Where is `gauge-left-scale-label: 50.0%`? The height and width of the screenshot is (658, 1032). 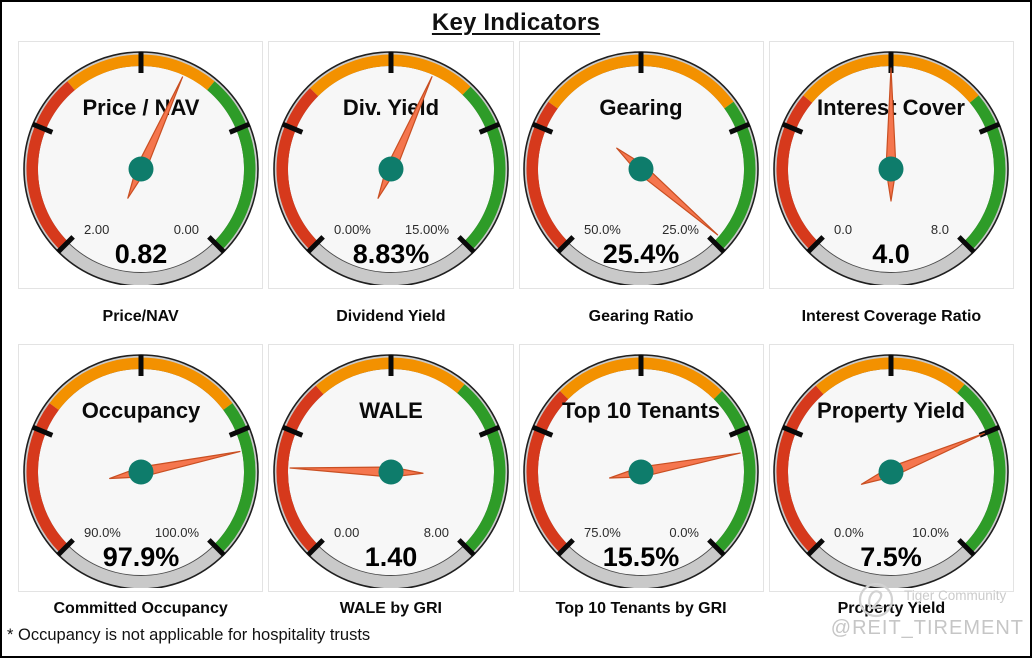 gauge-left-scale-label: 50.0% is located at coordinates (602, 229).